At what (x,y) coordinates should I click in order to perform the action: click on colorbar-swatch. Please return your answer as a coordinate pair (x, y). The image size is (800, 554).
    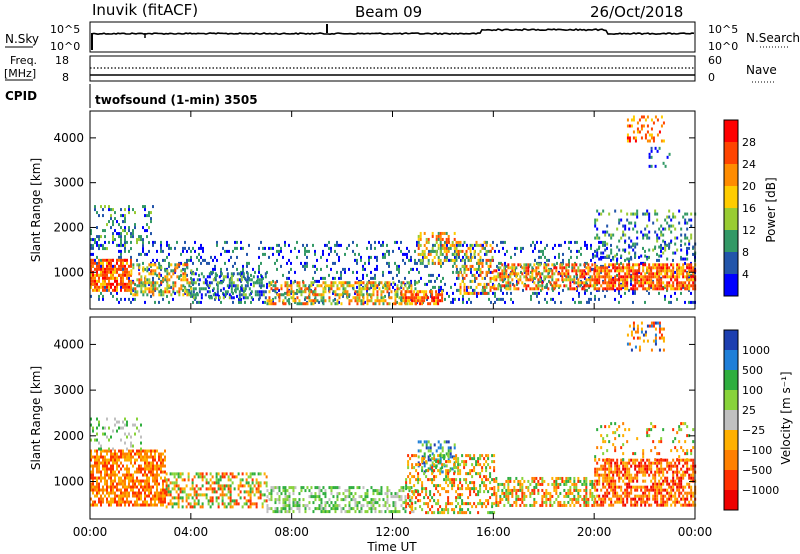
    Looking at the image, I should click on (731, 241).